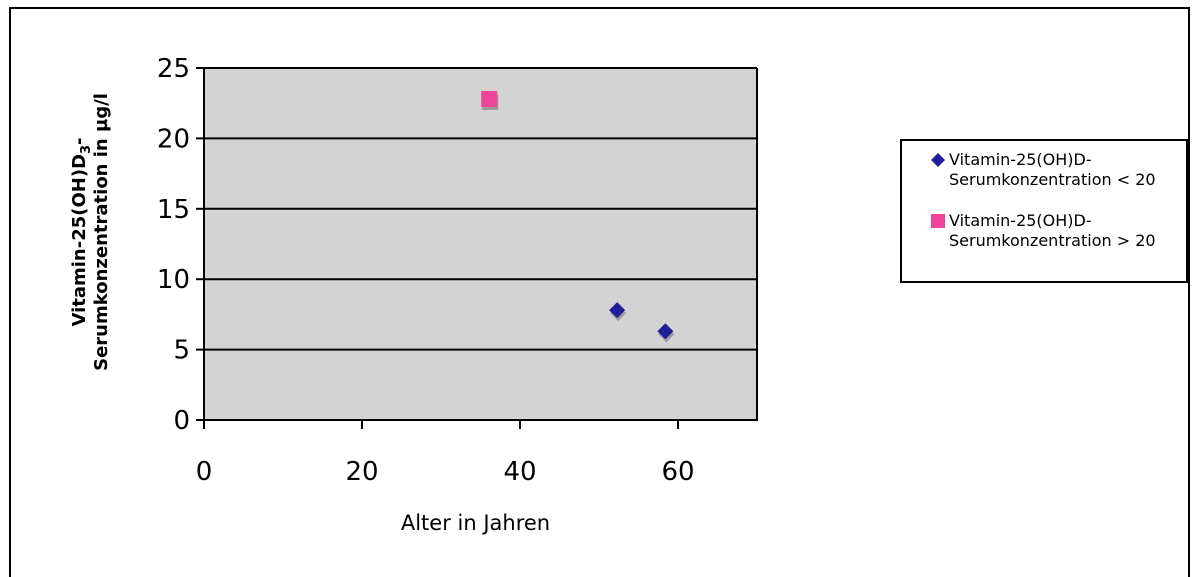 This screenshot has width=1197, height=577. Describe the element at coordinates (101, 232) in the screenshot. I see `y-axis-title-line2: Serumkonzentration in µg/l` at that location.